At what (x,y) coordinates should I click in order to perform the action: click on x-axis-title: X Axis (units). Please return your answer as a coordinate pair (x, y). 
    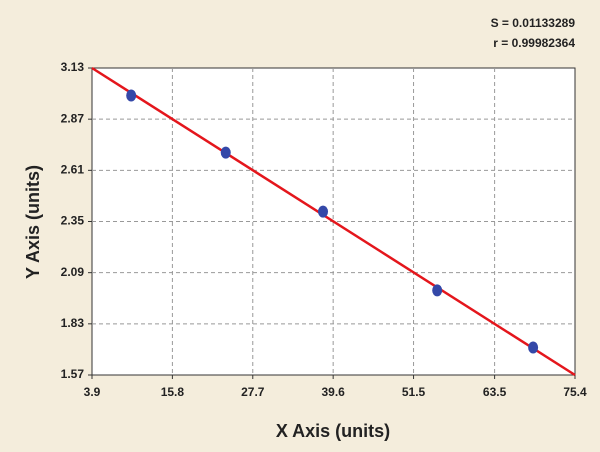
    Looking at the image, I should click on (333, 431).